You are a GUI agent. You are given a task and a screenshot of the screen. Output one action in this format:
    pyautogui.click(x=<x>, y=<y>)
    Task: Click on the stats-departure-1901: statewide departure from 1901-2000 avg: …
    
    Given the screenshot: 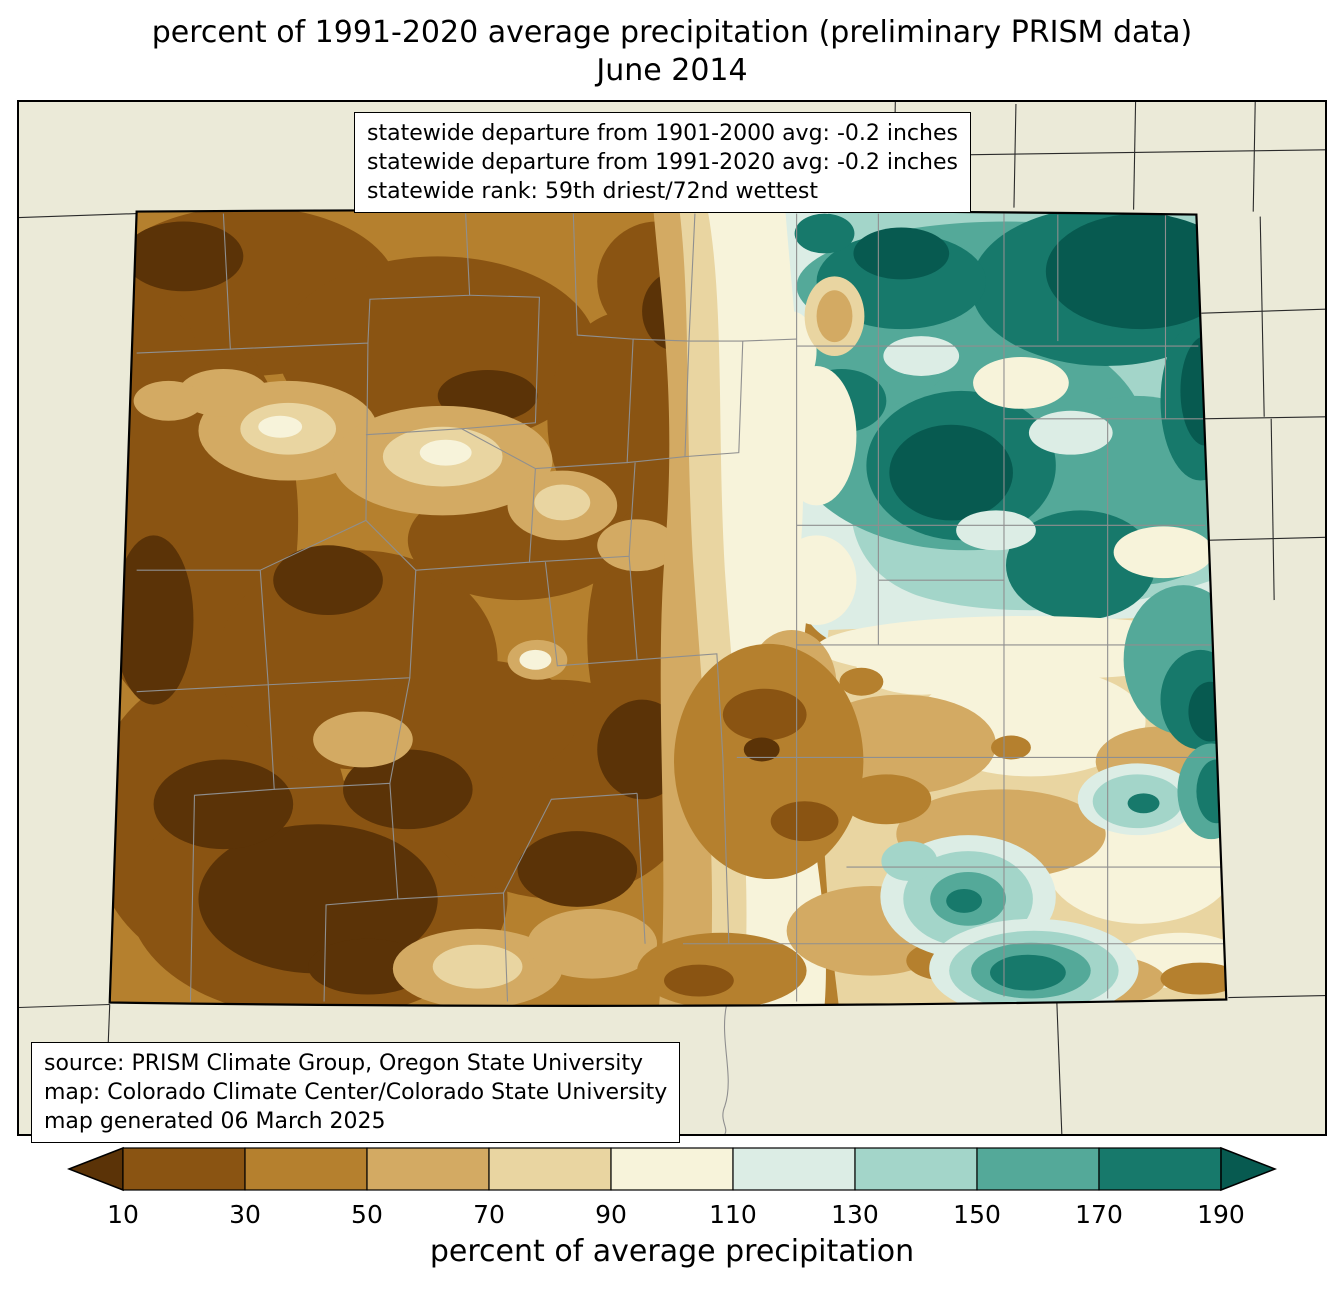 What is the action you would take?
    pyautogui.click(x=662, y=133)
    